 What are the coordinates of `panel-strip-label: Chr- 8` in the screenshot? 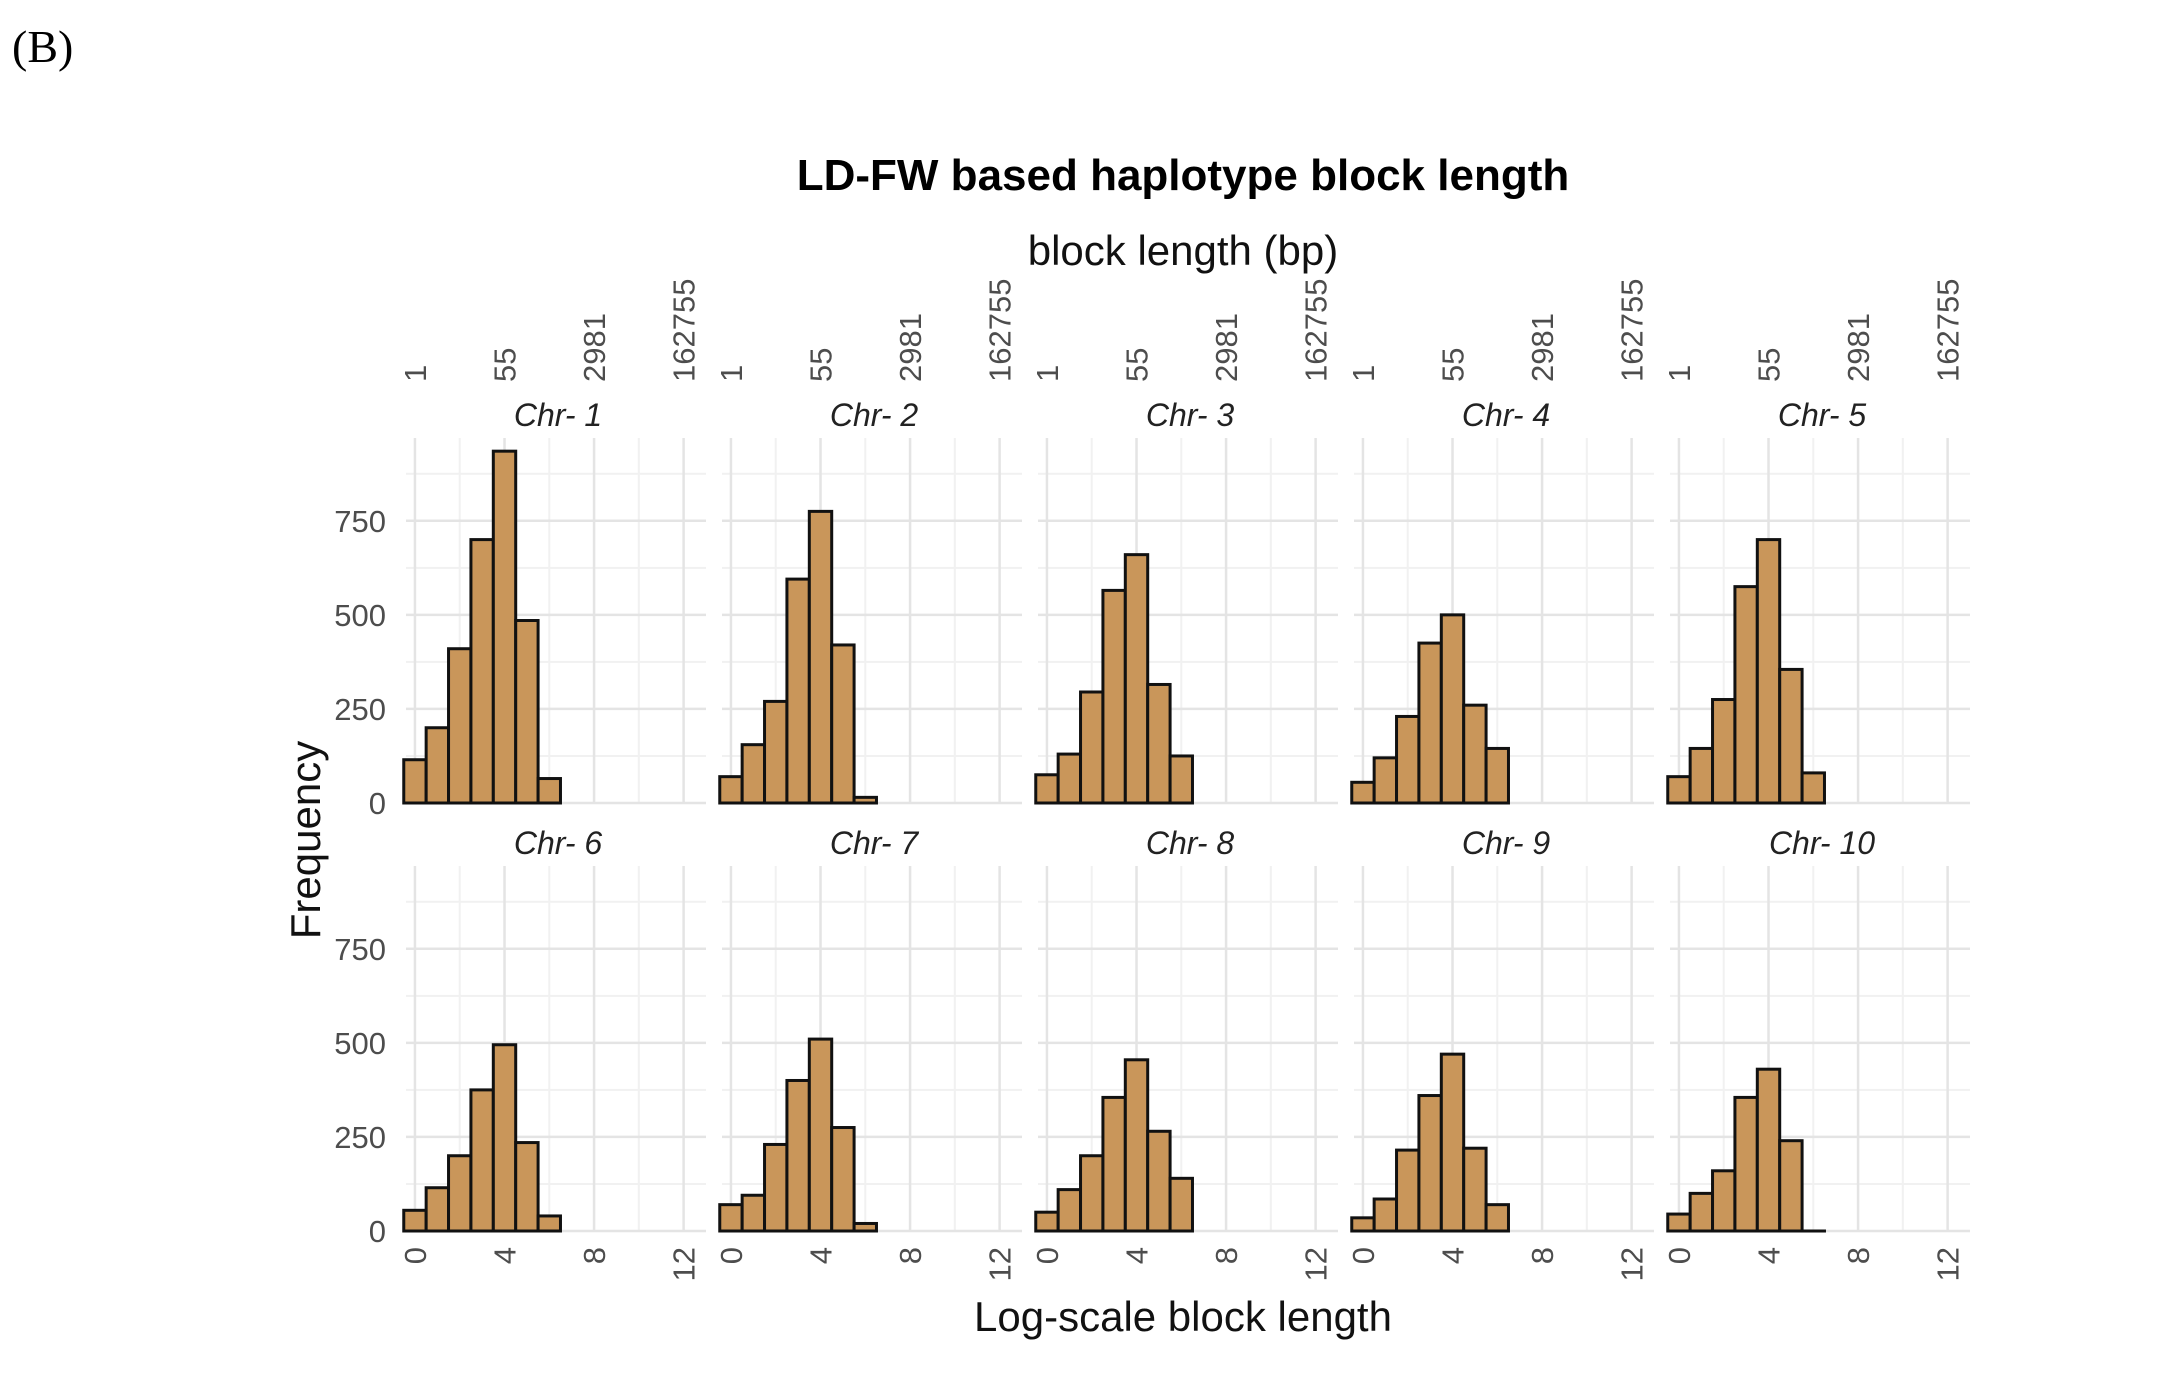 It's located at (1190, 843).